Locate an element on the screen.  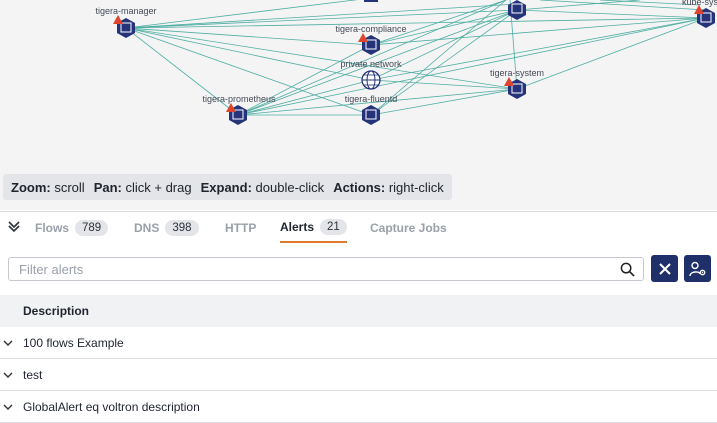
row-description: GlobalAlert eq voltron description is located at coordinates (111, 406).